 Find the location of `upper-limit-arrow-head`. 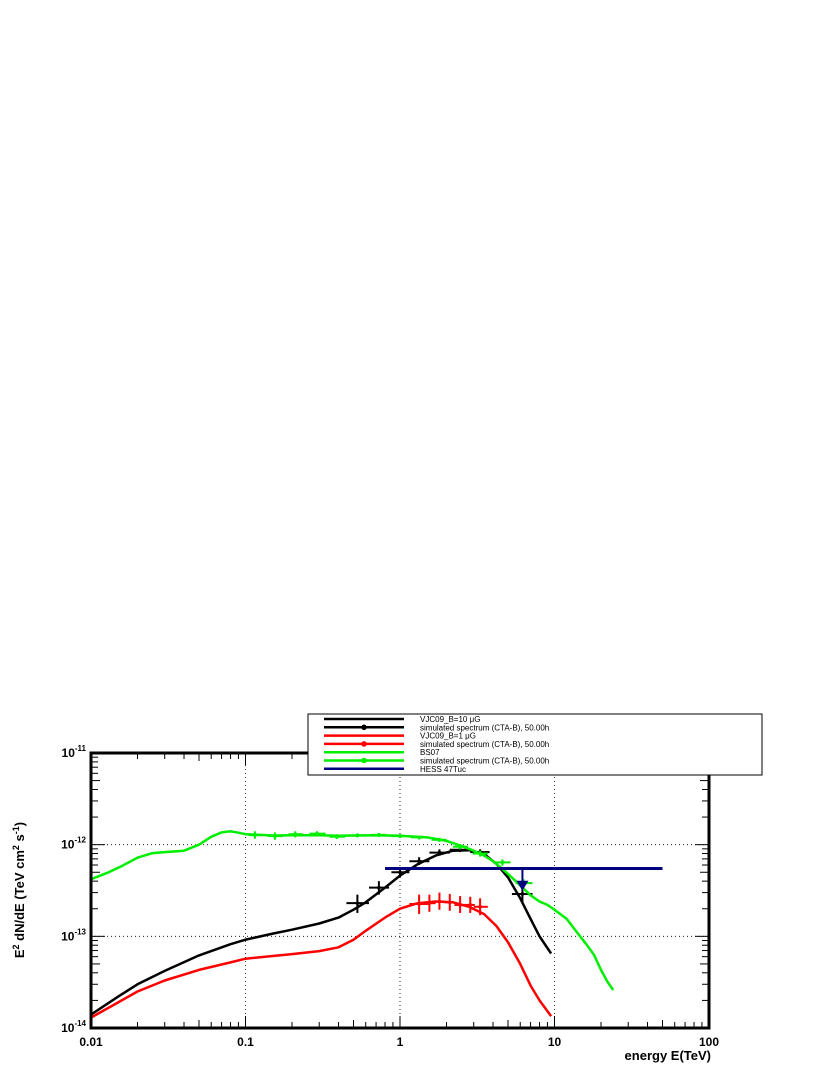

upper-limit-arrow-head is located at coordinates (522, 885).